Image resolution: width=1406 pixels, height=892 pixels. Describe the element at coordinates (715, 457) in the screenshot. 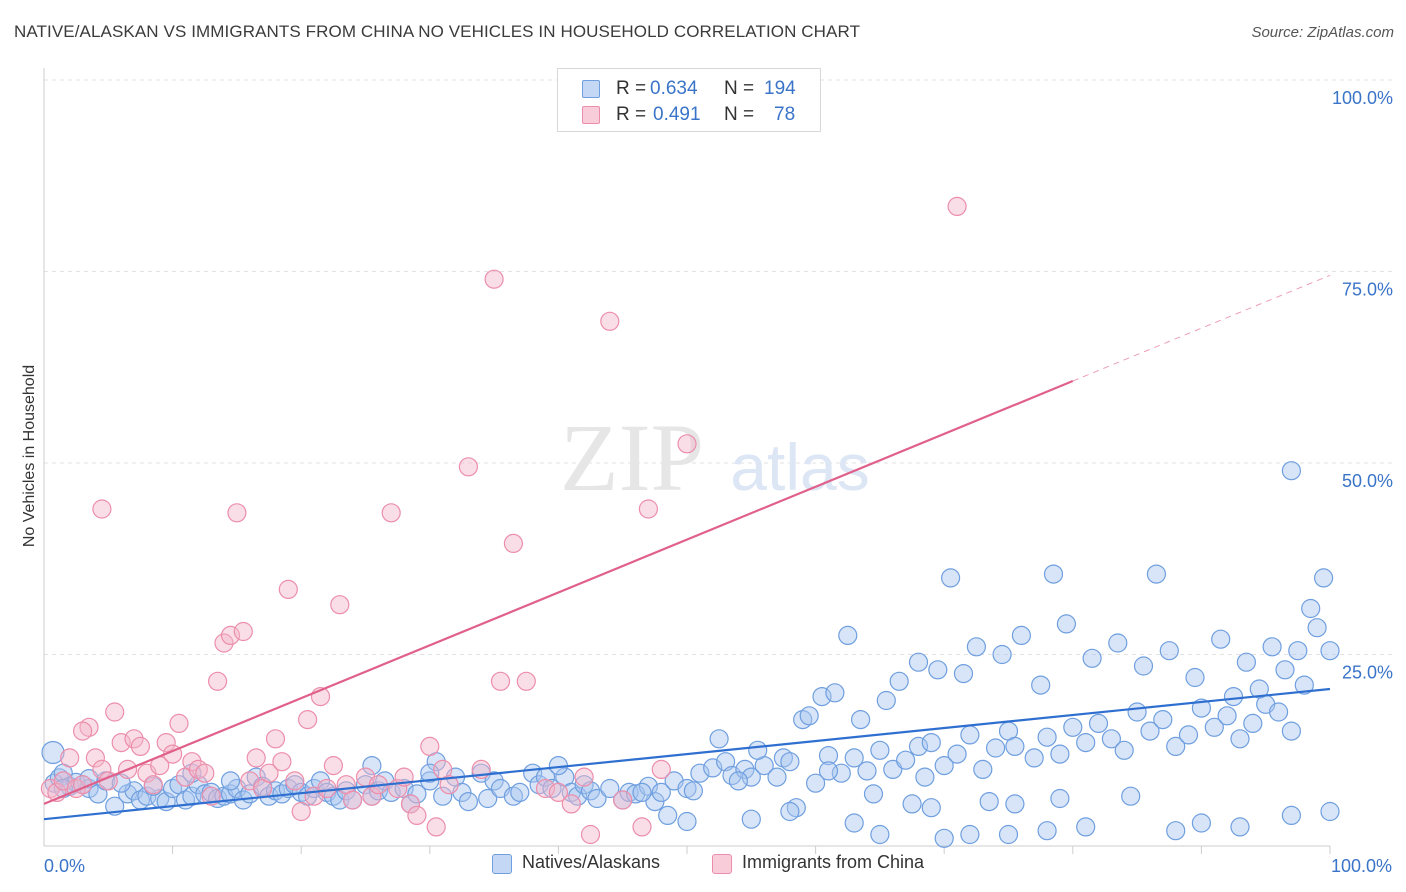

I see `watermark: ZIP atlas` at that location.